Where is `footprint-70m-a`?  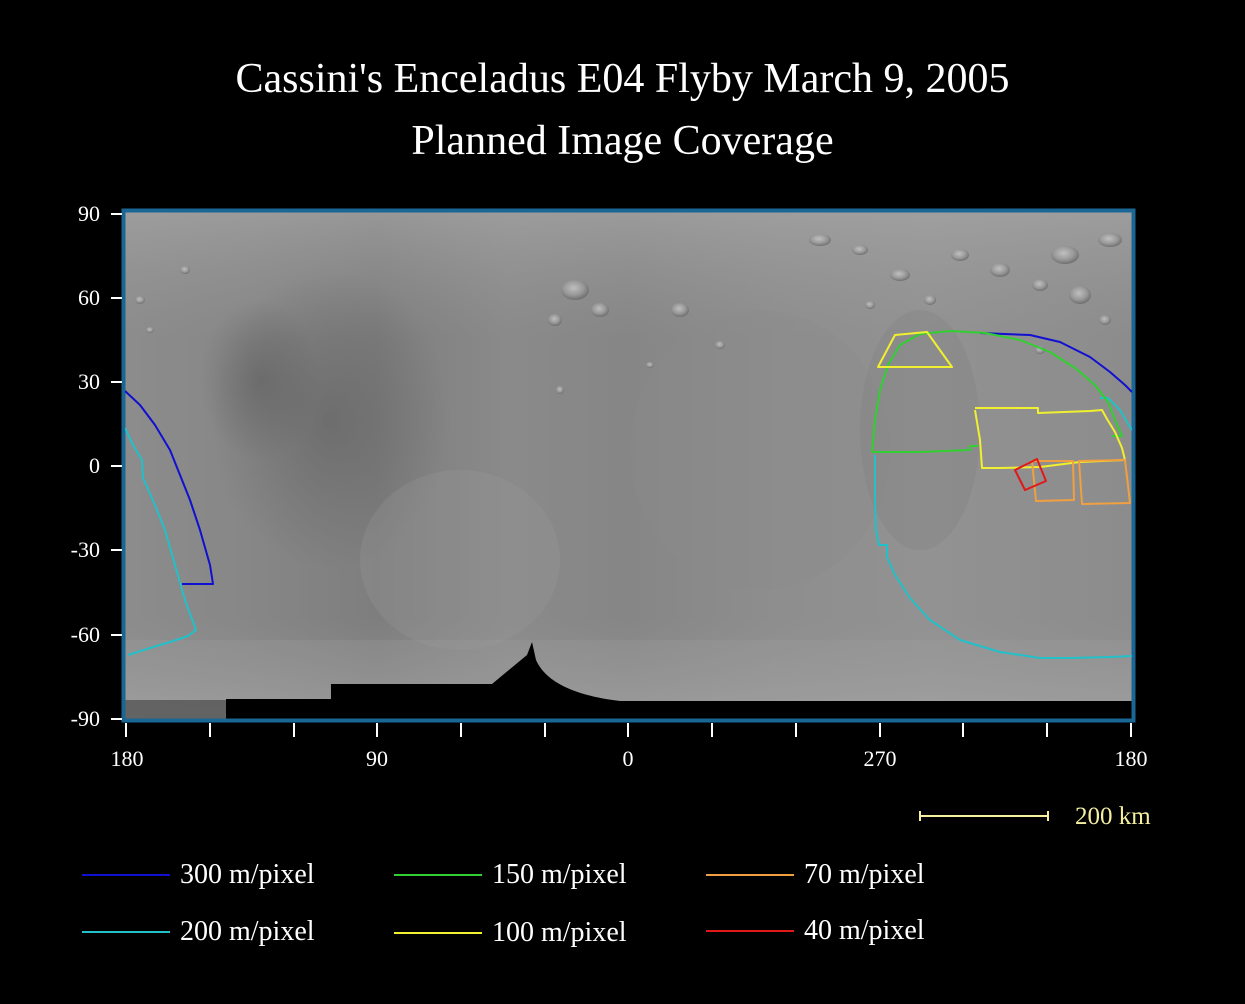
footprint-70m-a is located at coordinates (1053, 481).